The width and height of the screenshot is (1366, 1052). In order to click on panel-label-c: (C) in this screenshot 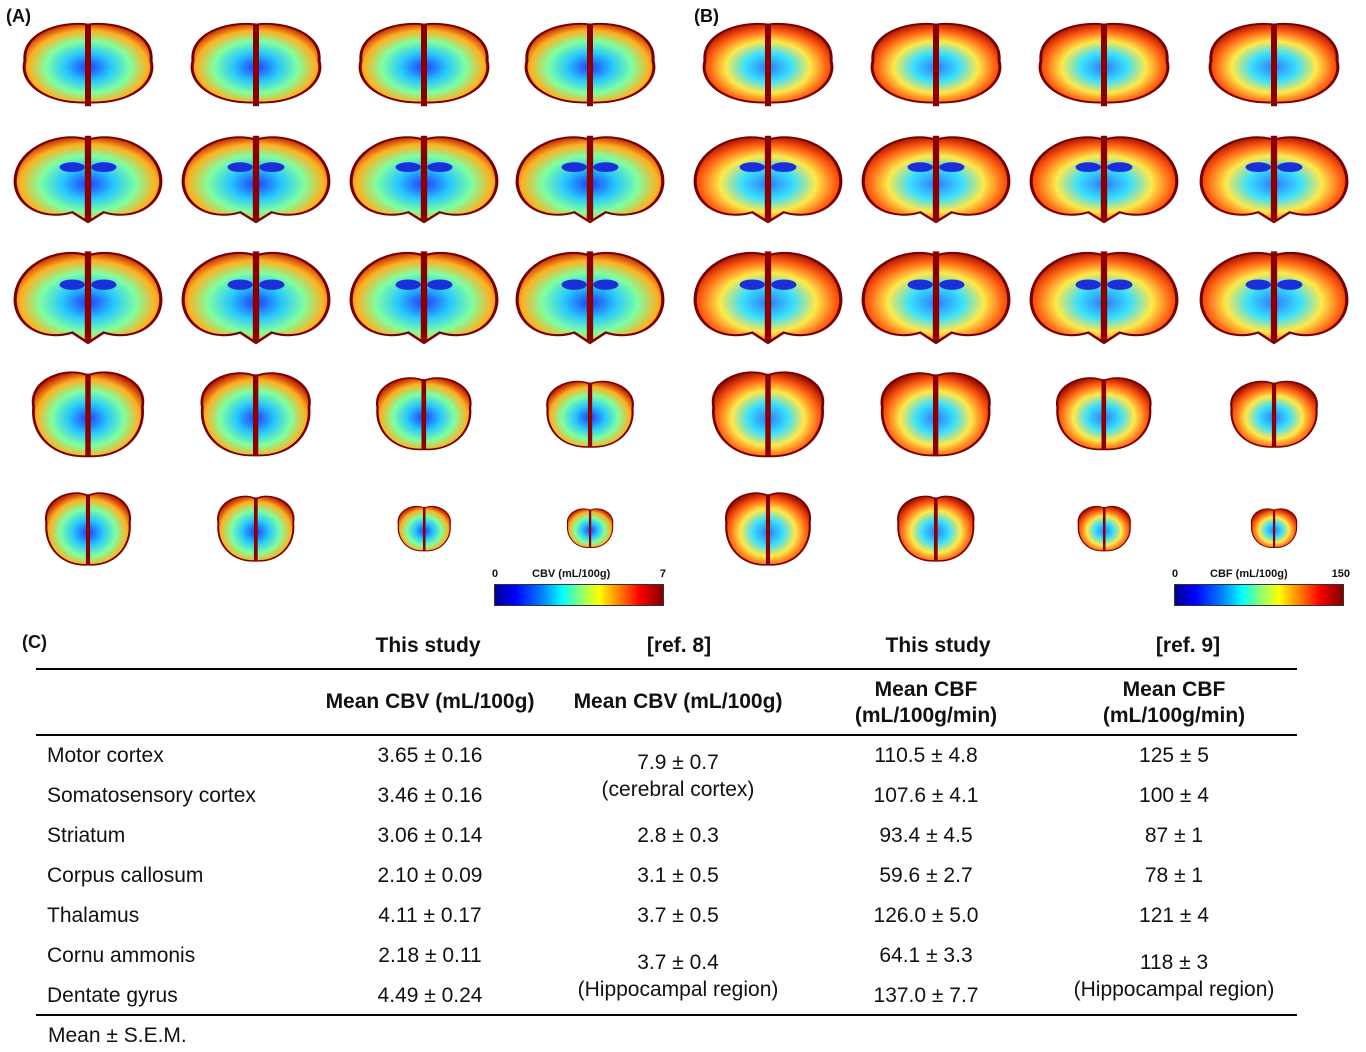, I will do `click(34, 642)`.